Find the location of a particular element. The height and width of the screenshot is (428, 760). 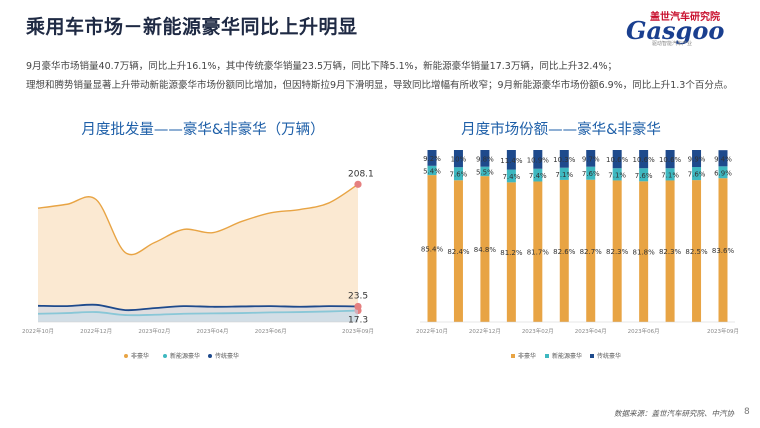

bar-data-label: 81.8% is located at coordinates (644, 253).